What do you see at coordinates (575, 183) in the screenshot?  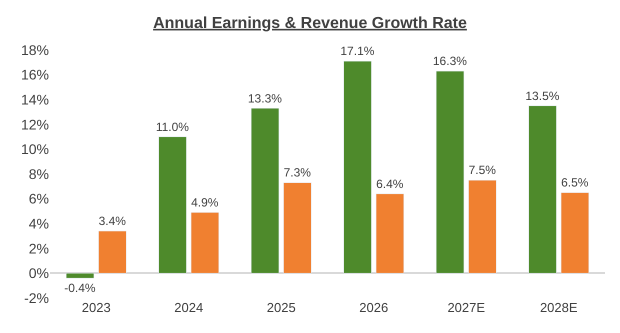 I see `data-label: 6.5%` at bounding box center [575, 183].